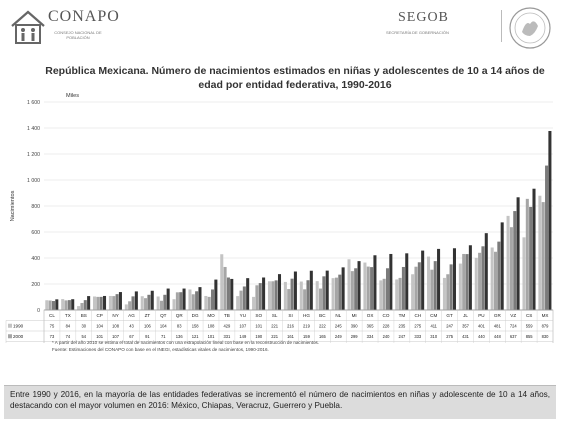 This screenshot has height=426, width=563. Describe the element at coordinates (322, 315) in the screenshot. I see `x-tick-label-BC: BC` at that location.